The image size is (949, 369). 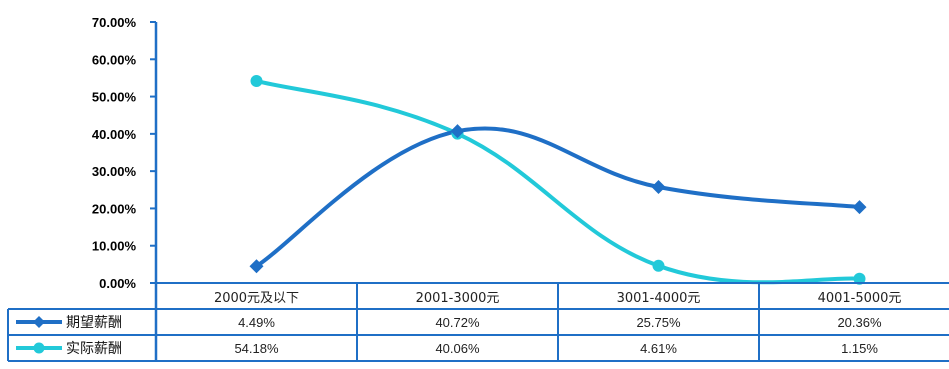 What do you see at coordinates (658, 322) in the screenshot?
I see `data-table-cell: 25.75%` at bounding box center [658, 322].